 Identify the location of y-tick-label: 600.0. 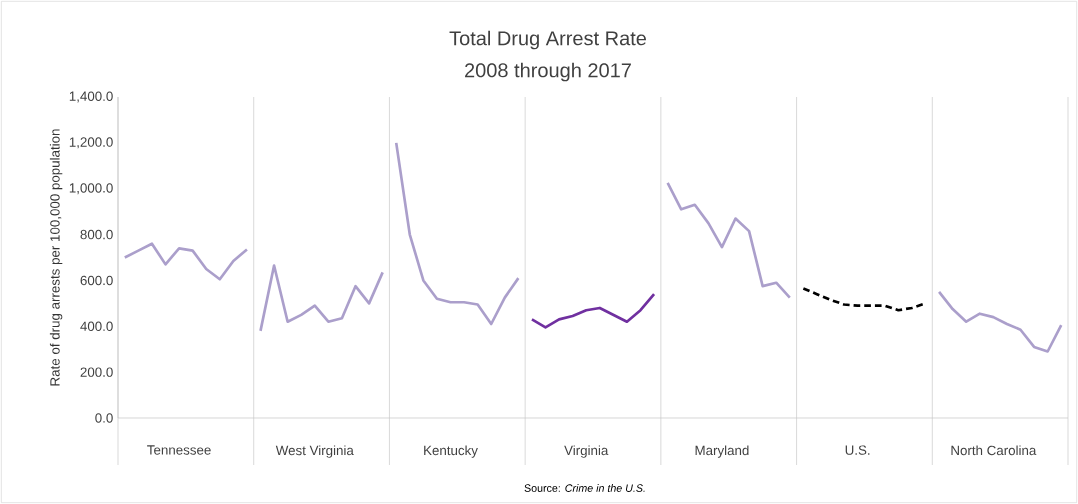
(96, 280).